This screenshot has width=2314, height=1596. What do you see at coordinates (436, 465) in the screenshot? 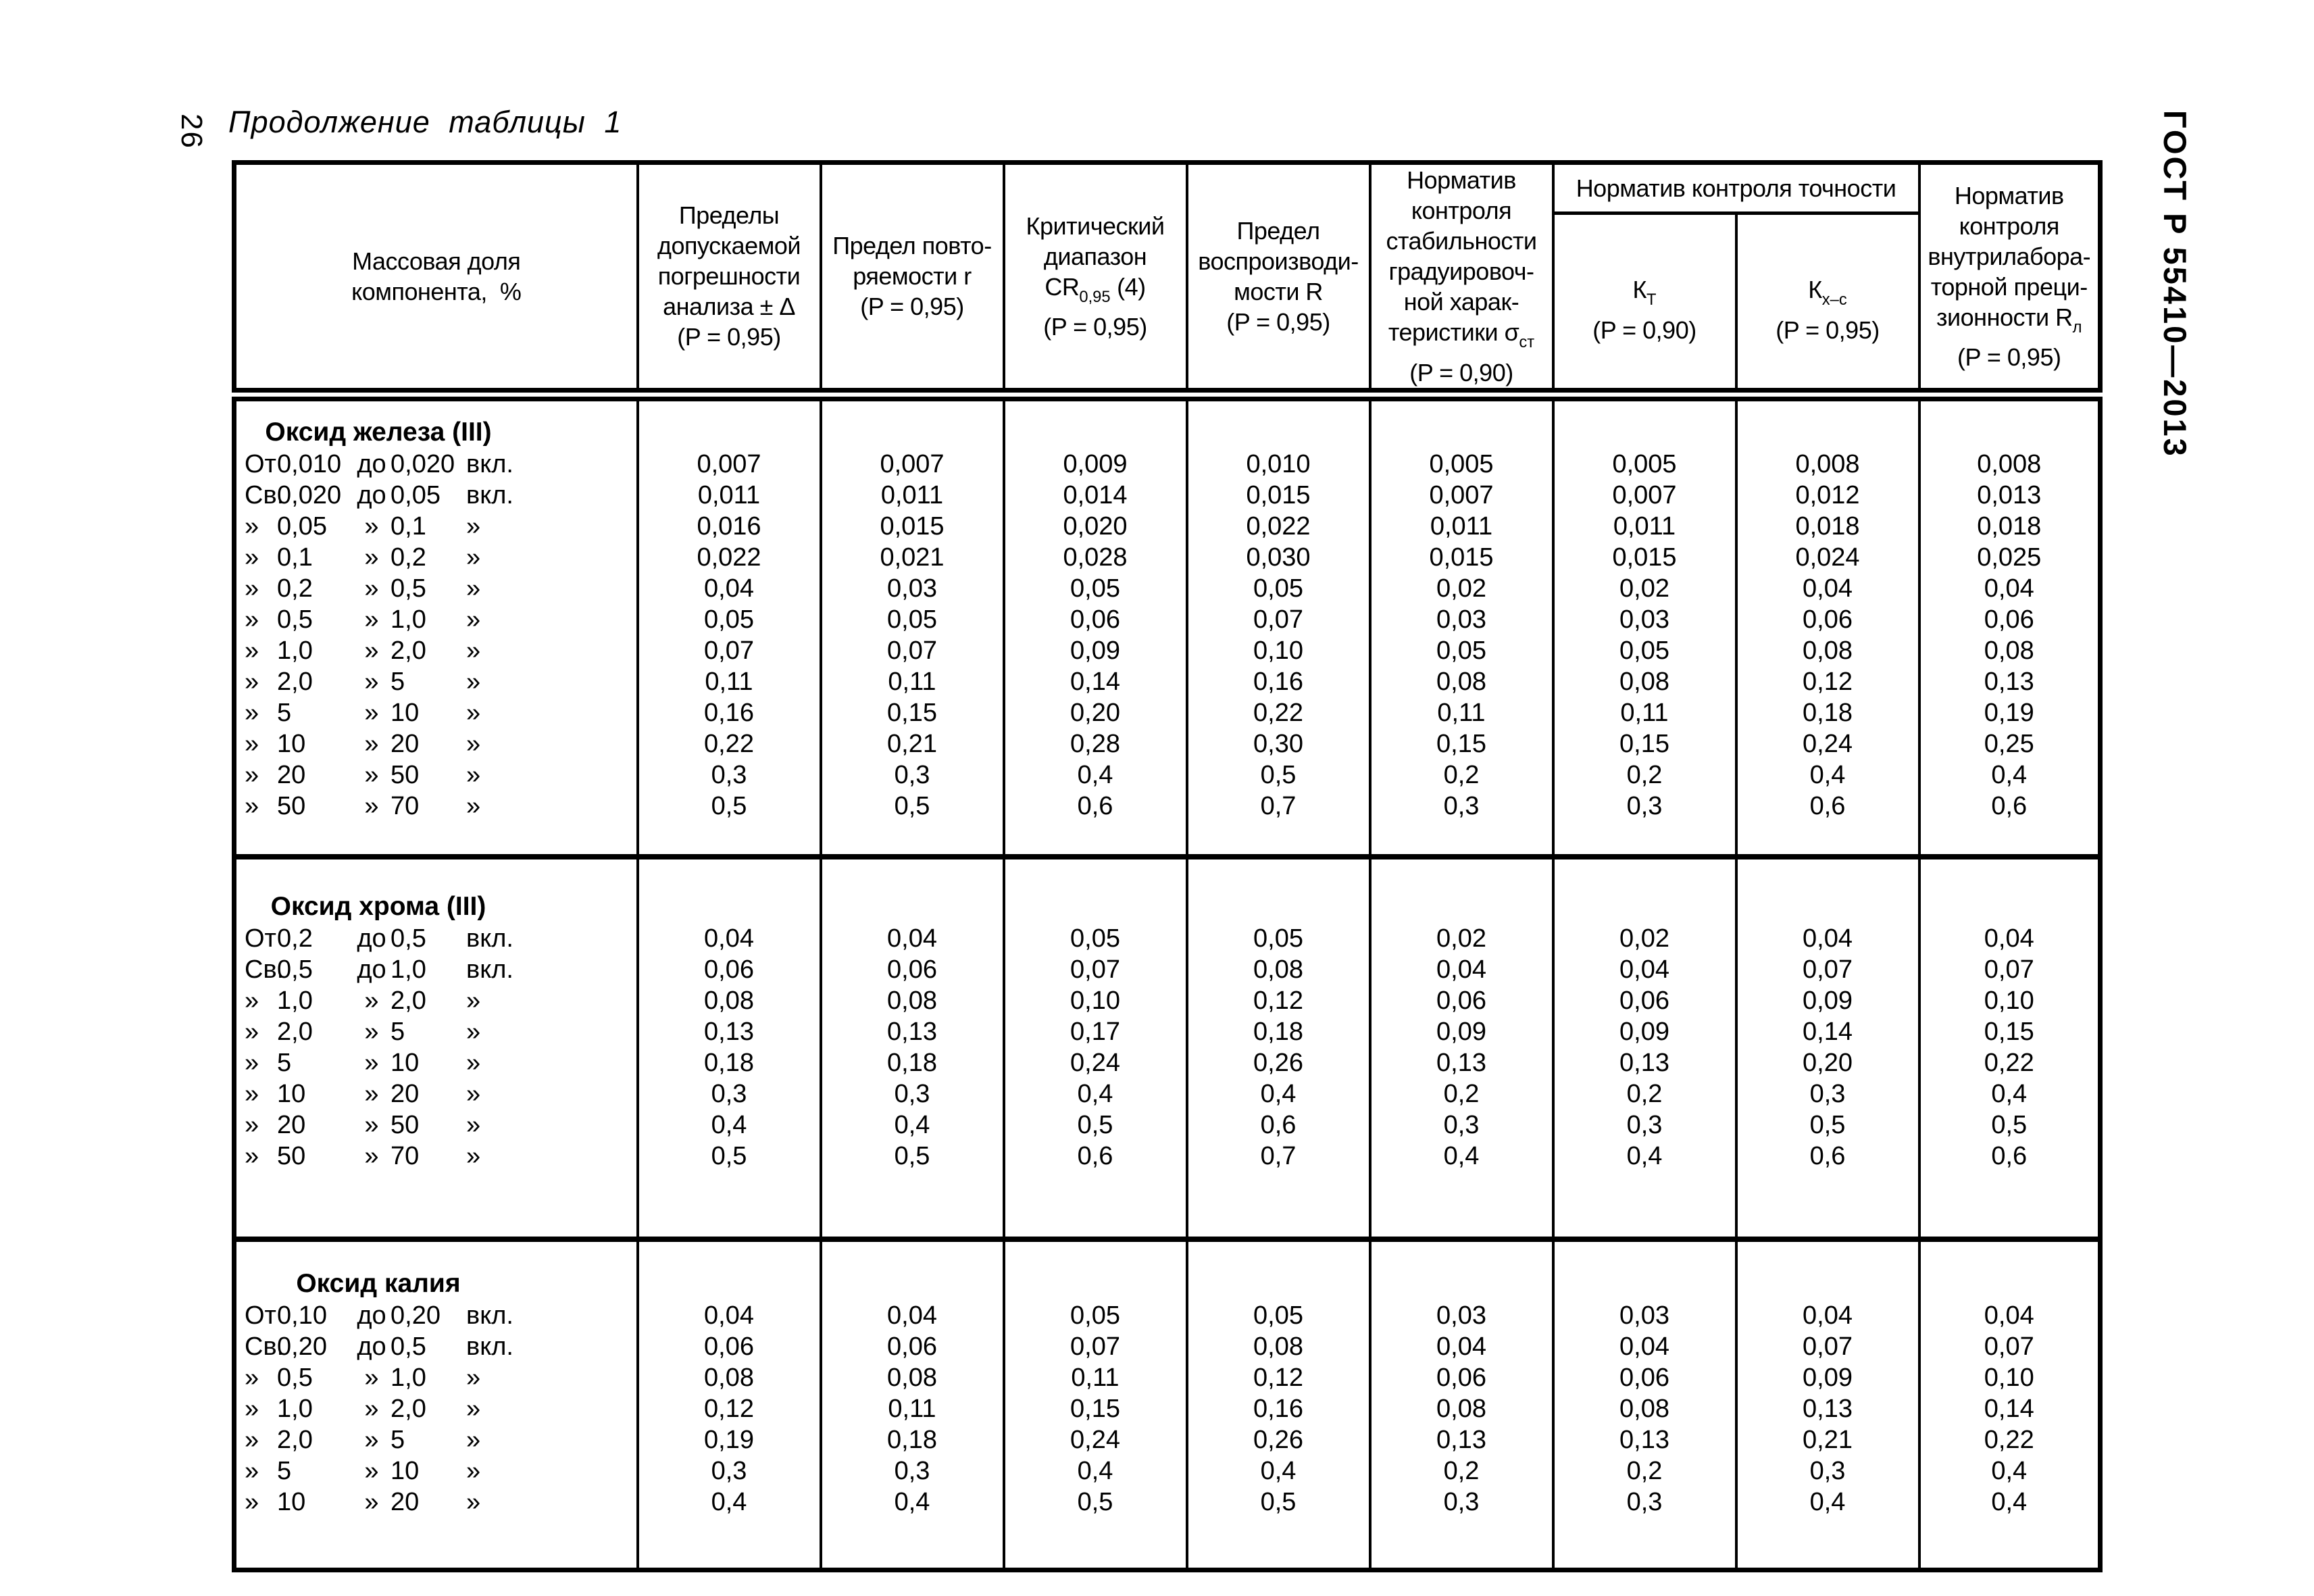
I see `range-line: От 0,010 до 0,020 вкл.` at bounding box center [436, 465].